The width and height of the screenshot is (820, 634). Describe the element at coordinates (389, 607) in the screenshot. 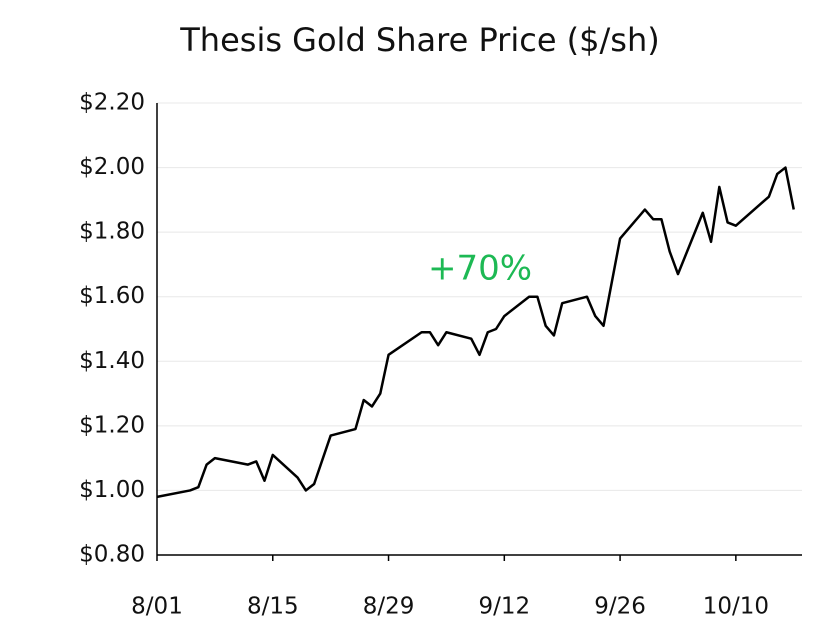

I see `x-tick-label: 8/29` at that location.